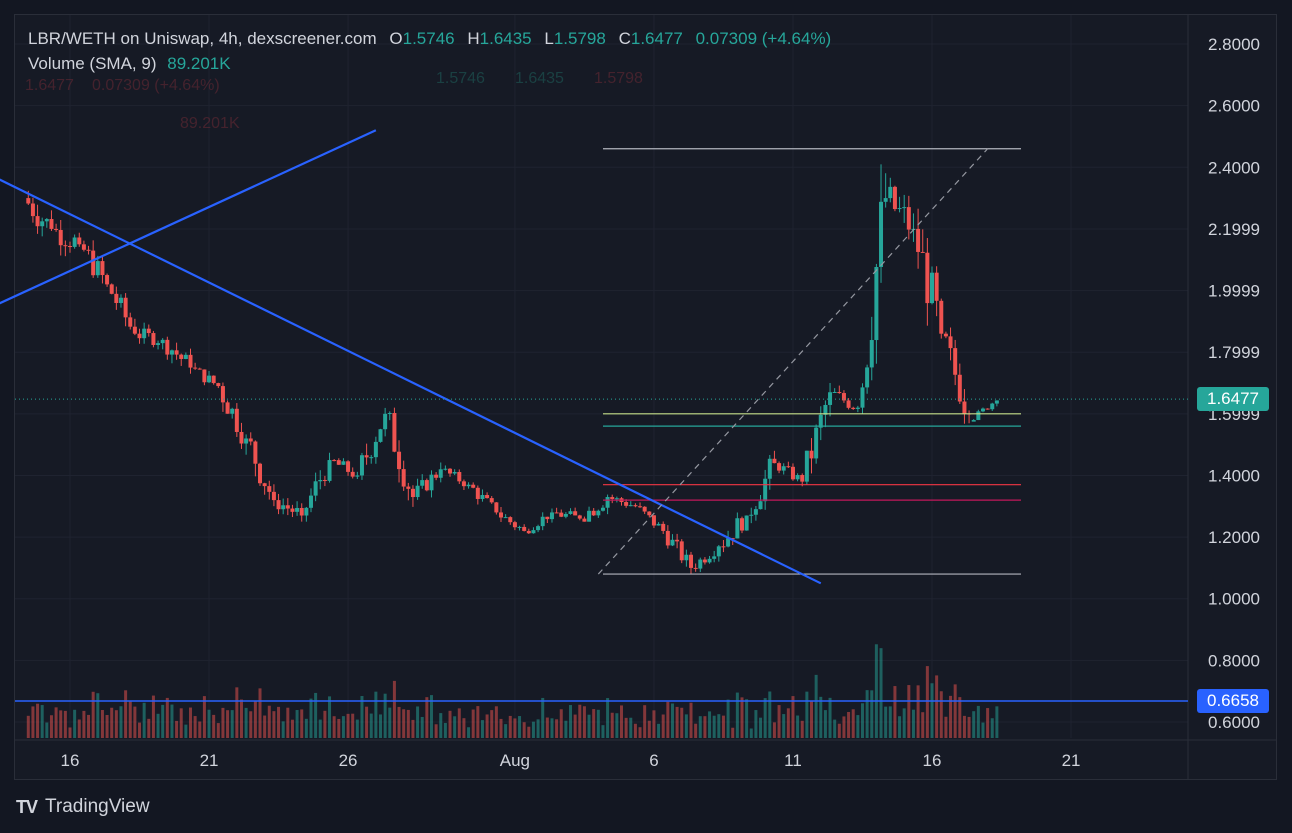 Image resolution: width=1292 pixels, height=833 pixels. Describe the element at coordinates (156, 85) in the screenshot. I see `ghost-text: 0.07309 (+4.64%)` at that location.